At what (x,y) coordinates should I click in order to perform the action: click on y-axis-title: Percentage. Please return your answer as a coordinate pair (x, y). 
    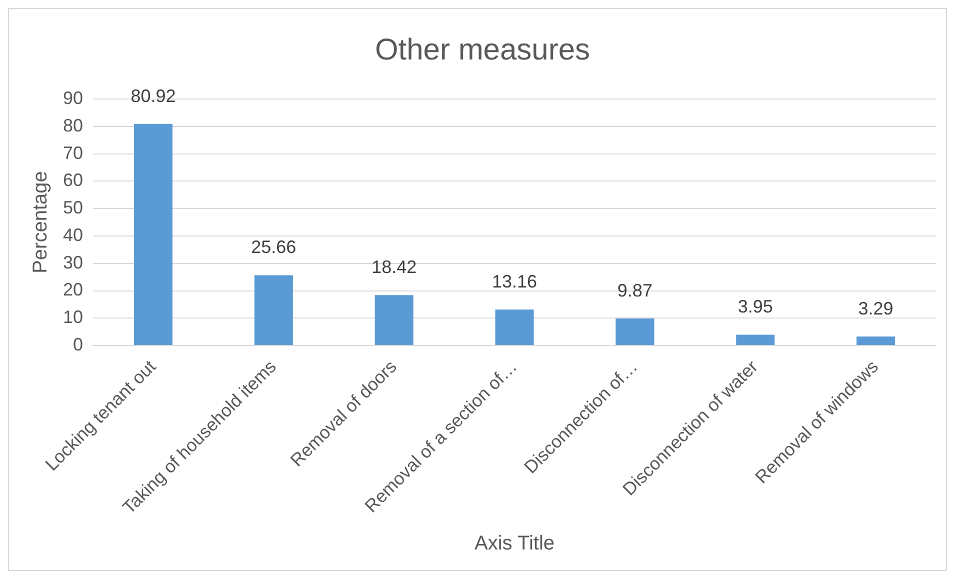
    Looking at the image, I should click on (41, 222).